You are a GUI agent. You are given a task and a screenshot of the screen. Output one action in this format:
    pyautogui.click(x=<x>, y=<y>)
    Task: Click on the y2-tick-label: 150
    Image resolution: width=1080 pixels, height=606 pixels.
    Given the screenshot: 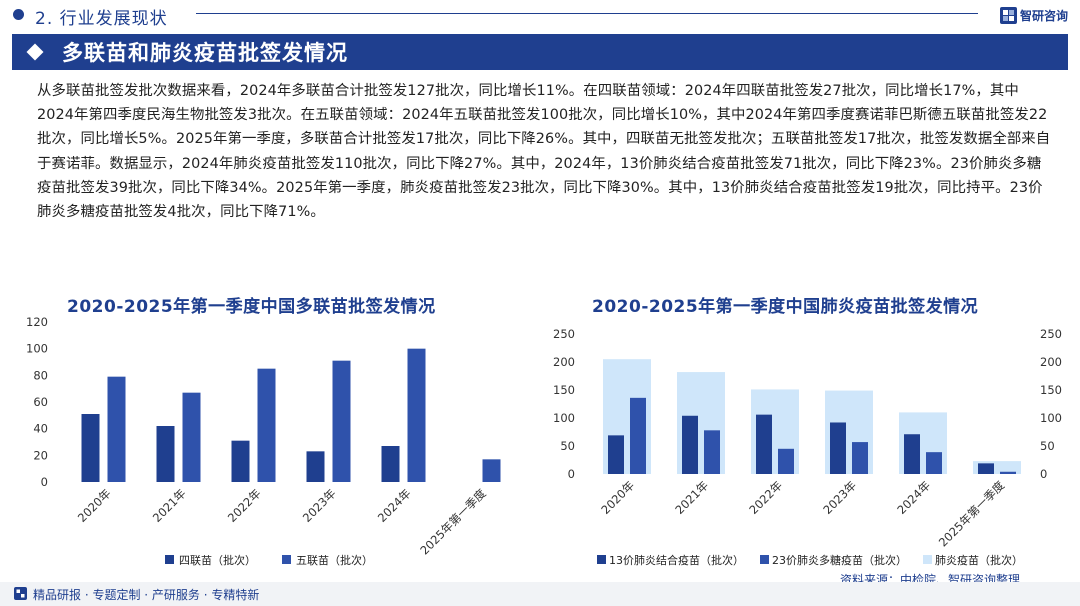 What is the action you would take?
    pyautogui.click(x=1051, y=390)
    